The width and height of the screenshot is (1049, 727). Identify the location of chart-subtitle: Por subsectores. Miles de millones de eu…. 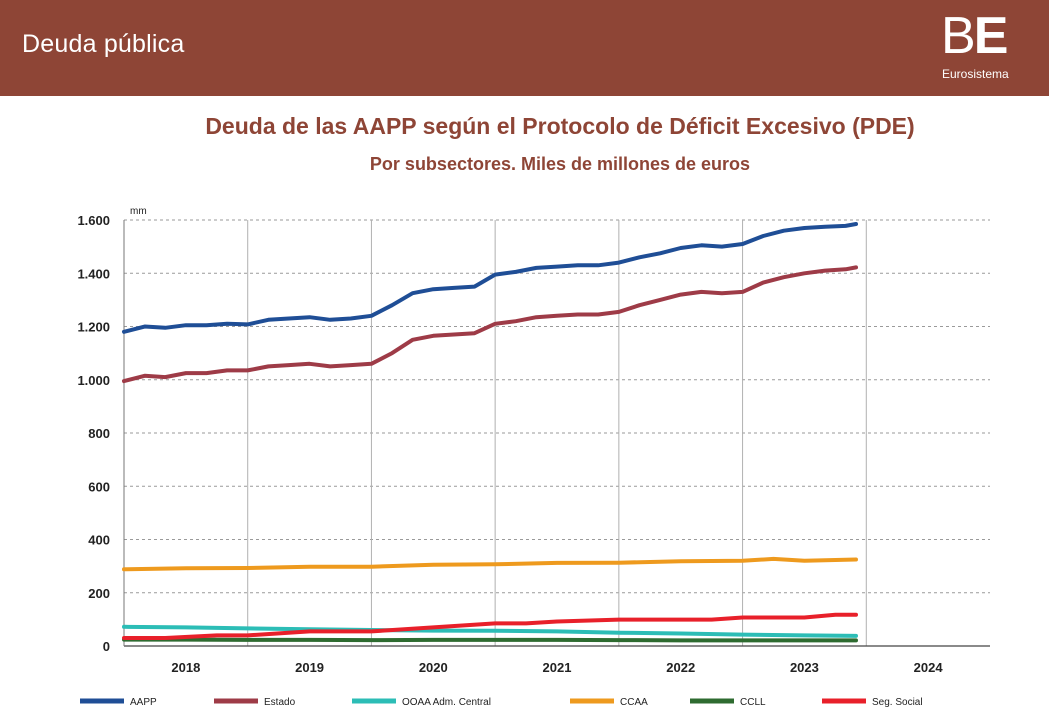
(560, 164).